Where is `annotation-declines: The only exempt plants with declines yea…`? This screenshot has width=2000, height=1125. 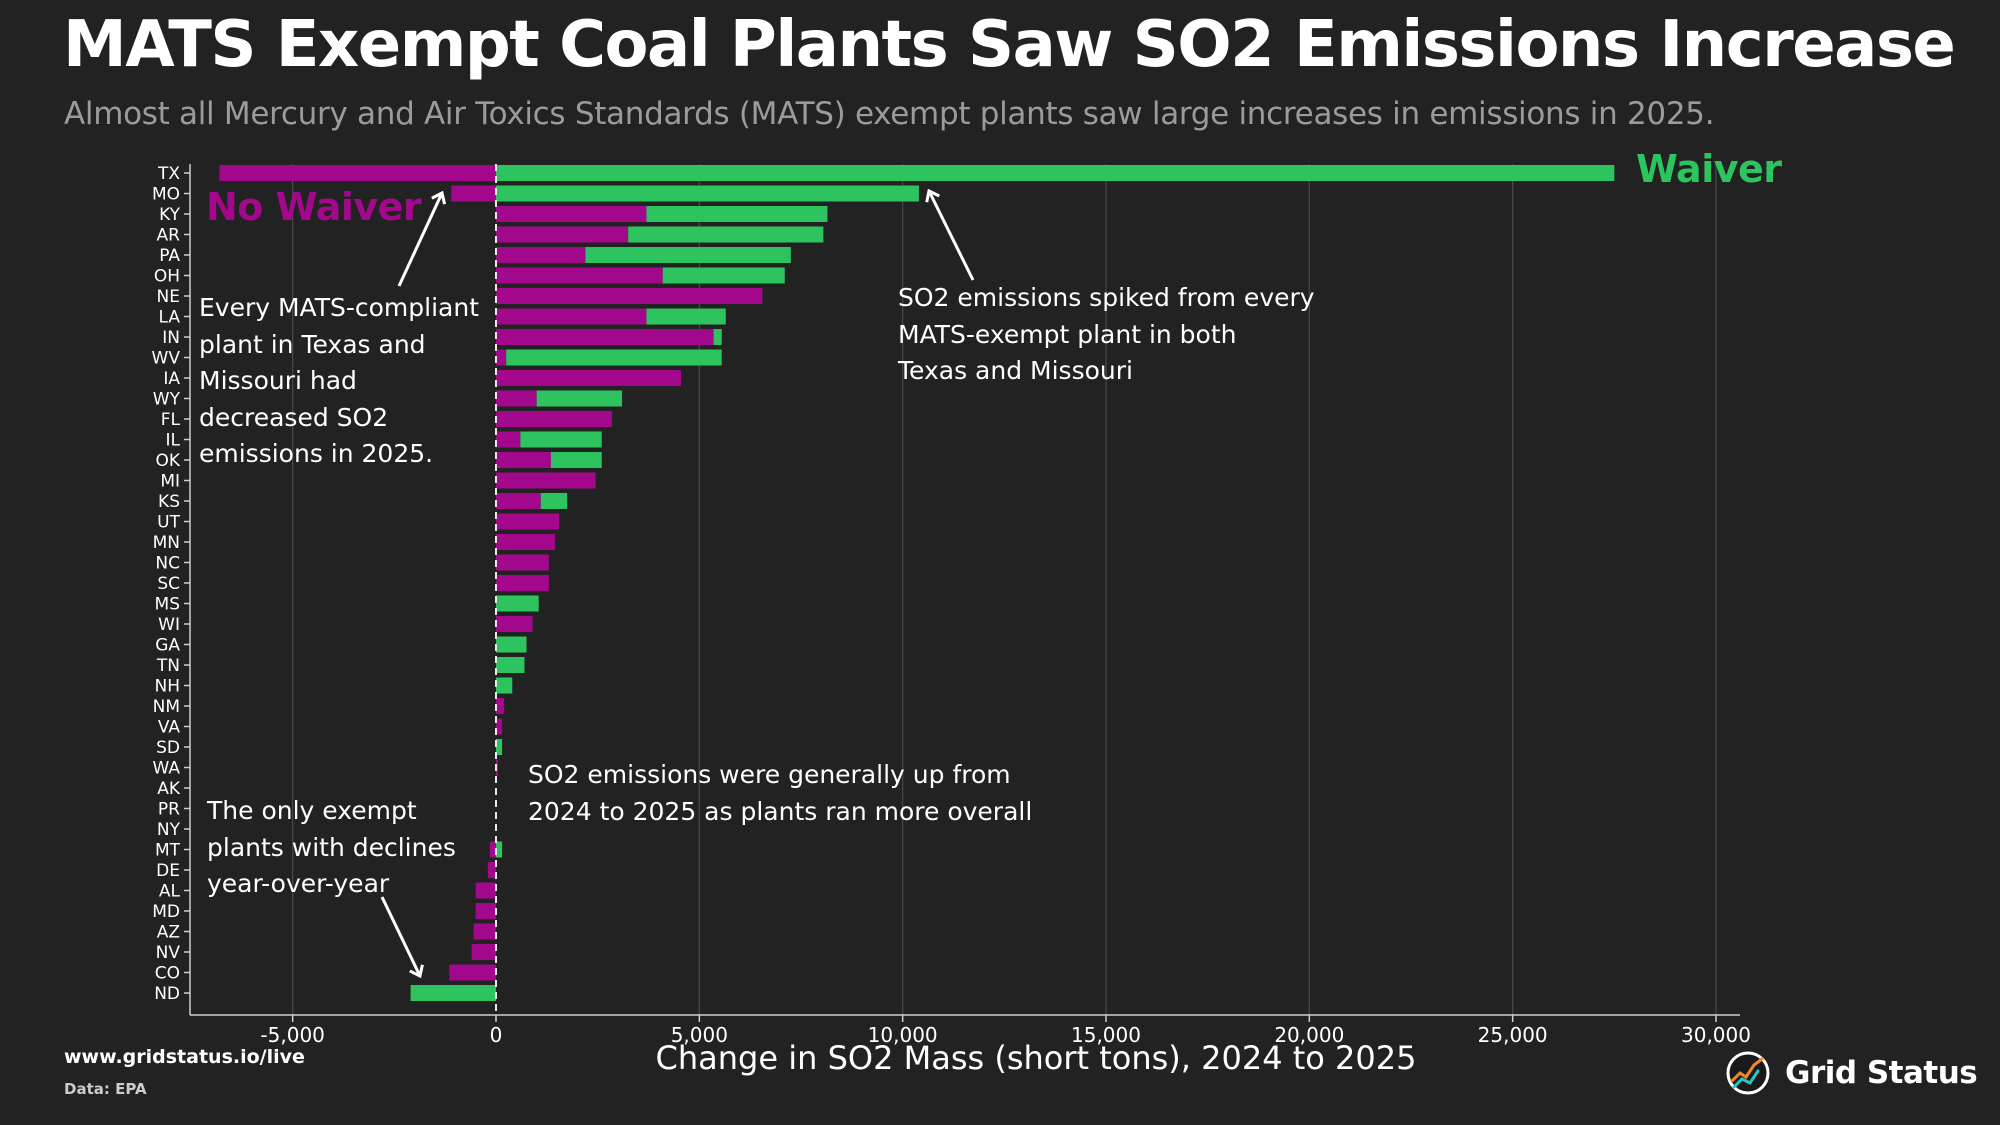
annotation-declines: The only exempt plants with declines yea… is located at coordinates (331, 847).